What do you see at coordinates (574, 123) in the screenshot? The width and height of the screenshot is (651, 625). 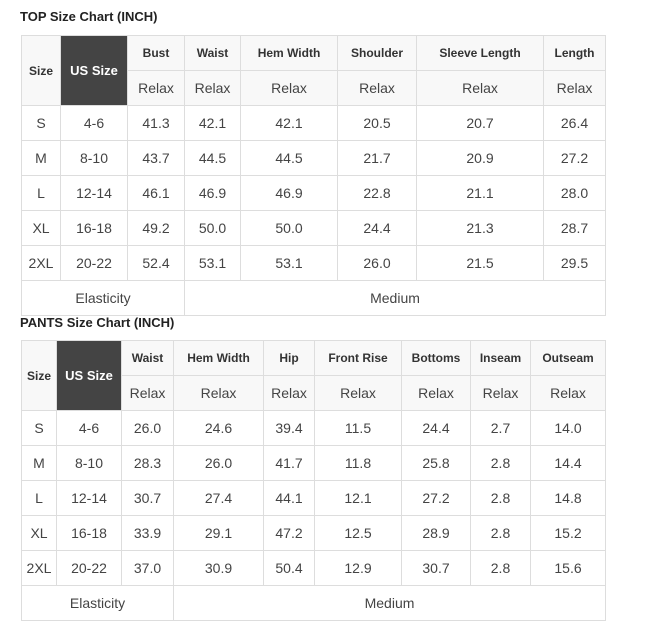 I see `table-cell: 26.4` at bounding box center [574, 123].